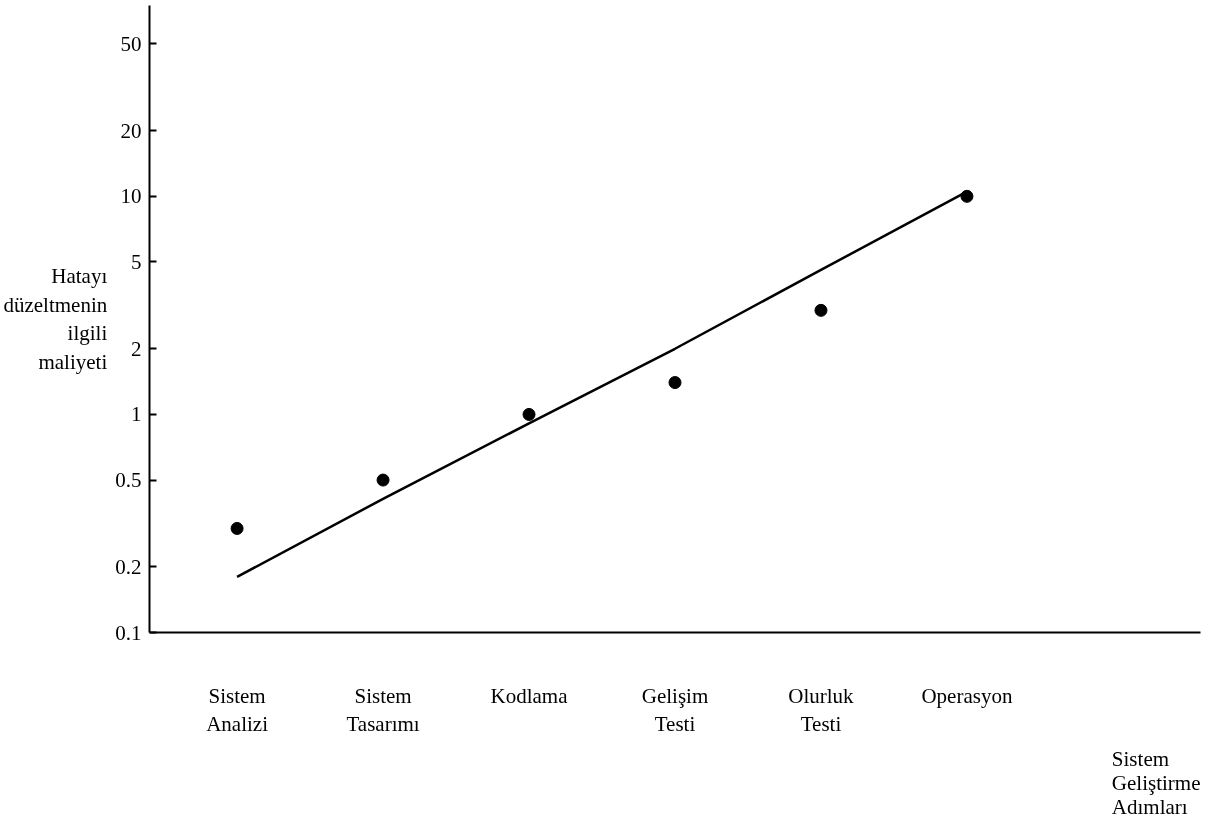 The width and height of the screenshot is (1211, 823). Describe the element at coordinates (383, 710) in the screenshot. I see `x-tick-label: Sistem Tasarımı` at that location.